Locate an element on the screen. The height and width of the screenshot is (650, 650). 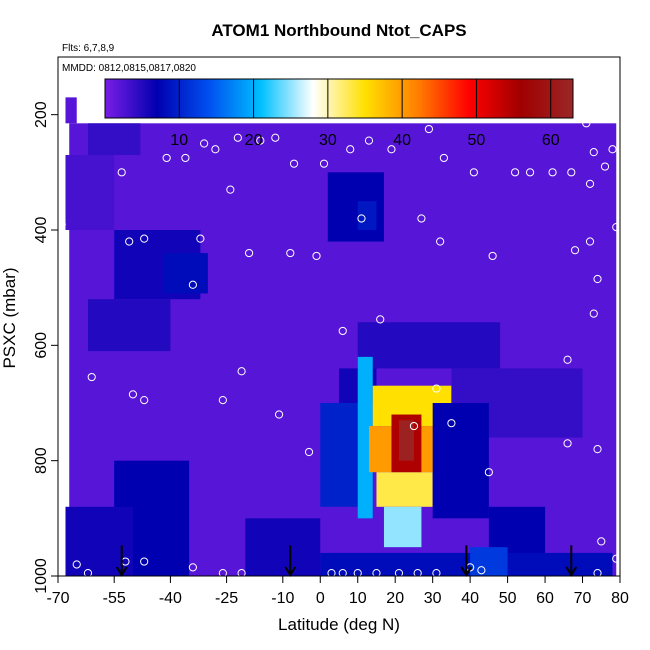
y-tick-label: 800 is located at coordinates (41, 460).